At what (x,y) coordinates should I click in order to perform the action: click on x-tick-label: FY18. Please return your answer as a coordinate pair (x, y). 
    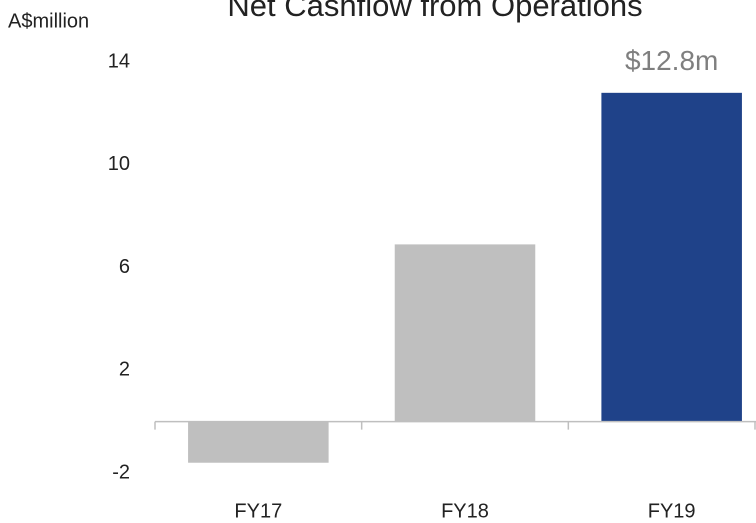
    Looking at the image, I should click on (465, 511).